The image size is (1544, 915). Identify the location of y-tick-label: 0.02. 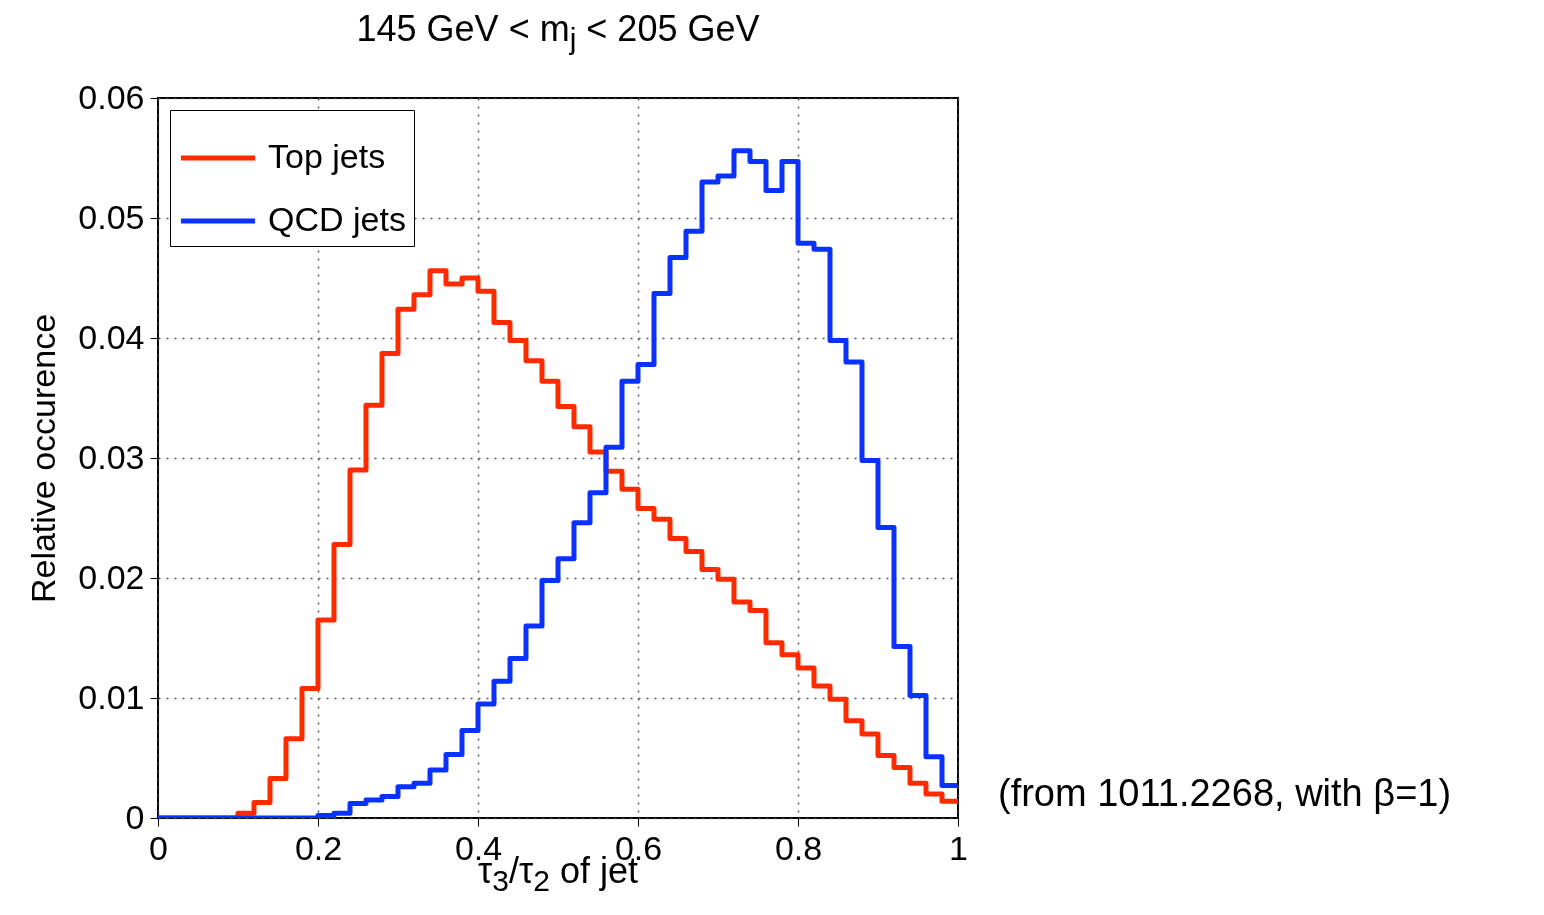
(111, 576).